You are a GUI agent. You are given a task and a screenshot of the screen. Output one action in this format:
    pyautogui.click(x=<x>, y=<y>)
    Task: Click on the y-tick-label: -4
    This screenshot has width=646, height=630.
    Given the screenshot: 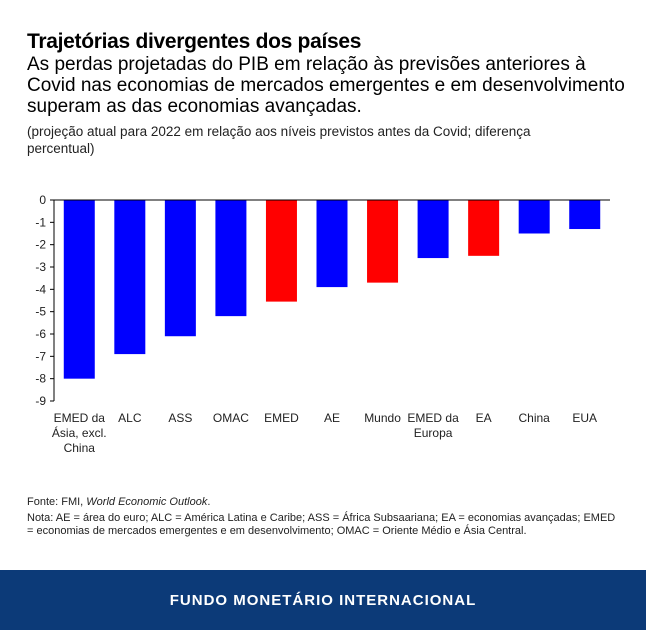 What is the action you would take?
    pyautogui.click(x=40, y=289)
    